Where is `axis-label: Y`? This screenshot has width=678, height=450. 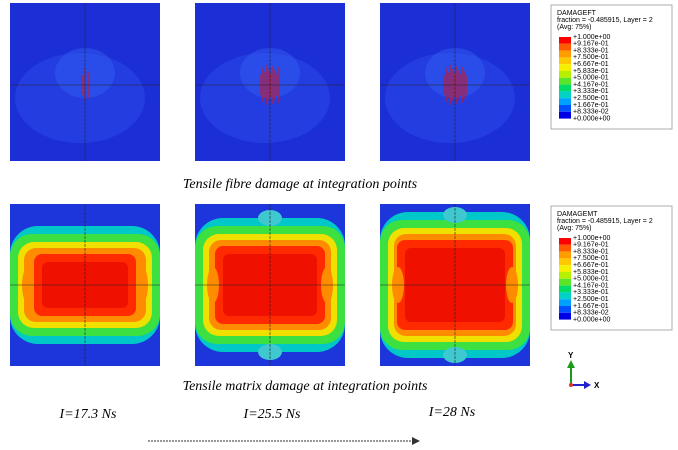
axis-label: Y is located at coordinates (571, 355).